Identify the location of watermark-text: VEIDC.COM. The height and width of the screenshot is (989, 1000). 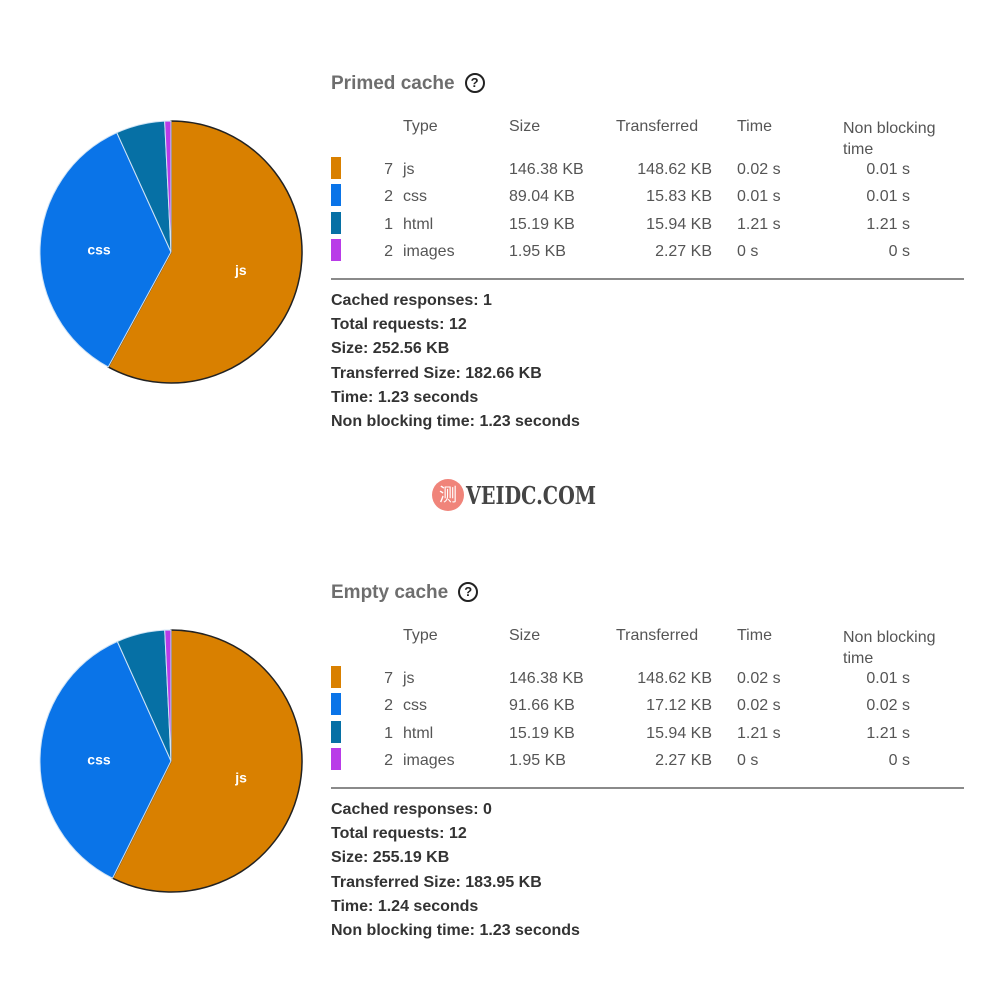
(531, 495).